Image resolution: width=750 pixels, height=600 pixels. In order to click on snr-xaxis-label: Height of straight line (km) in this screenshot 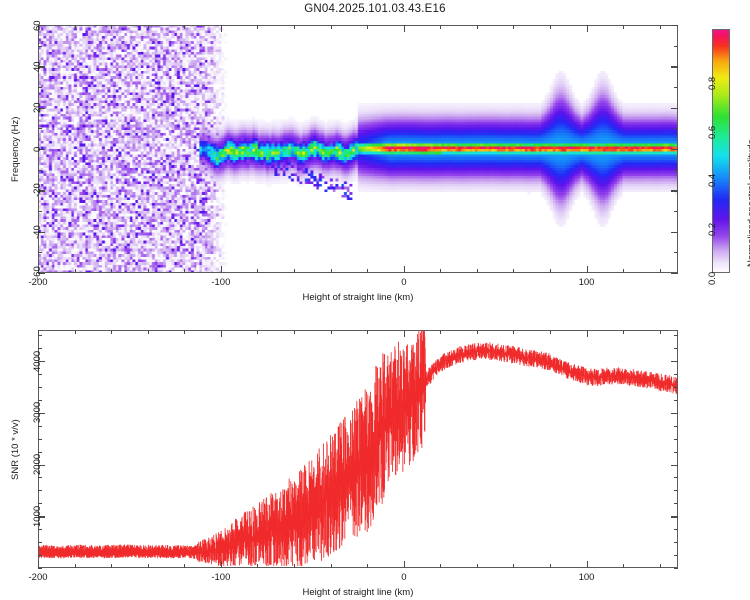, I will do `click(358, 592)`.